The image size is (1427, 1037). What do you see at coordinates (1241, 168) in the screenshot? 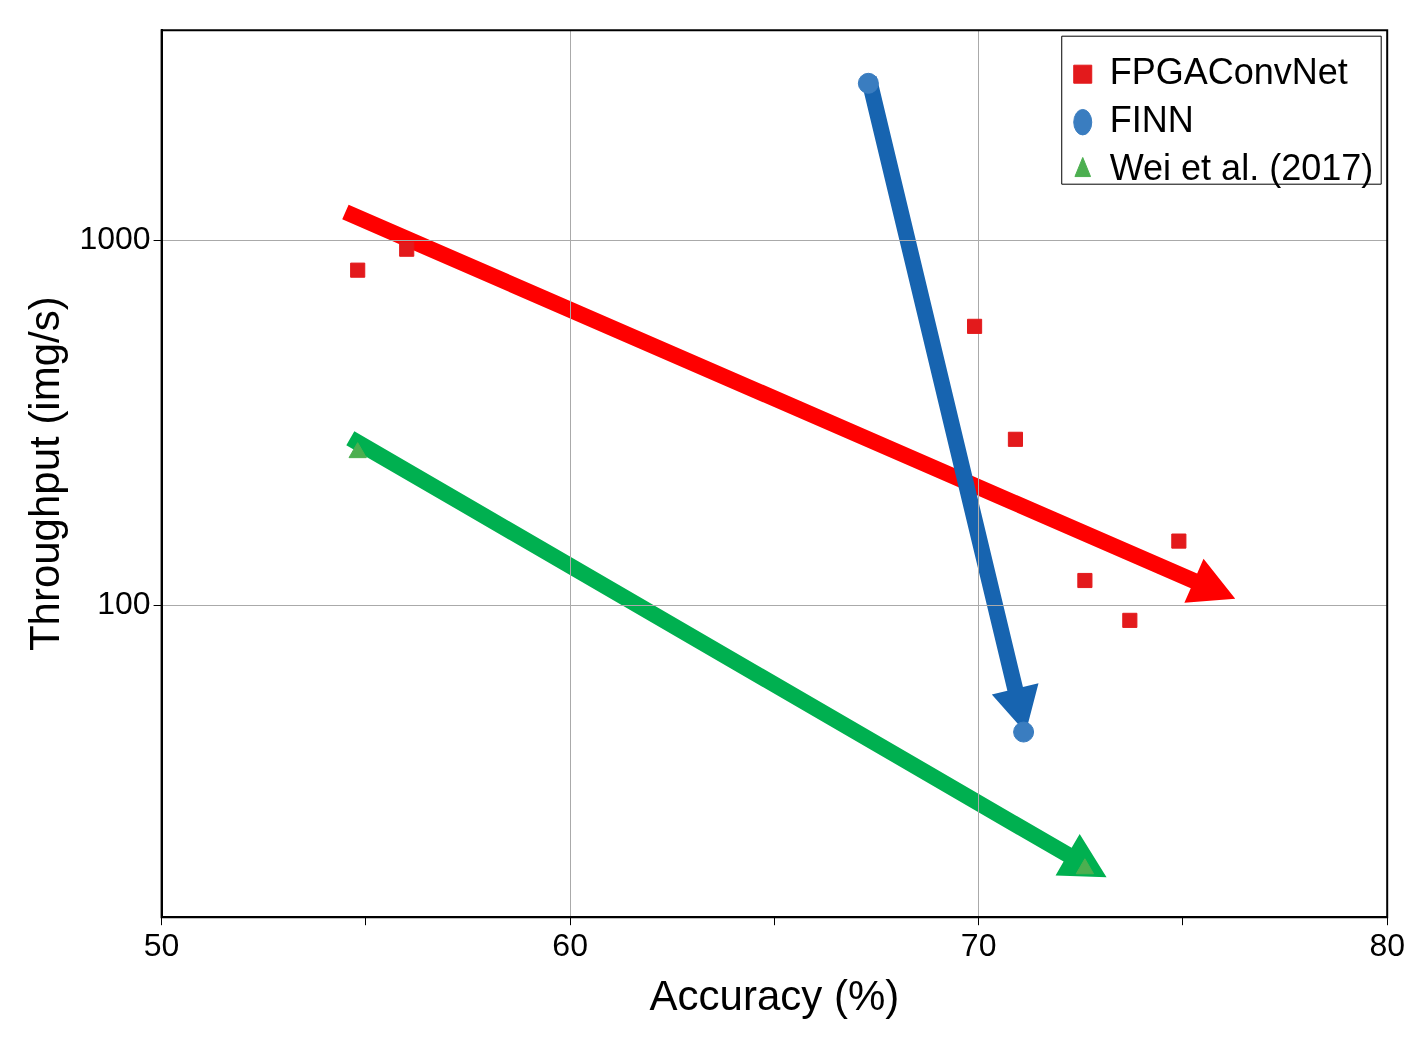
I see `legend-label: Wei et al. (2017)` at bounding box center [1241, 168].